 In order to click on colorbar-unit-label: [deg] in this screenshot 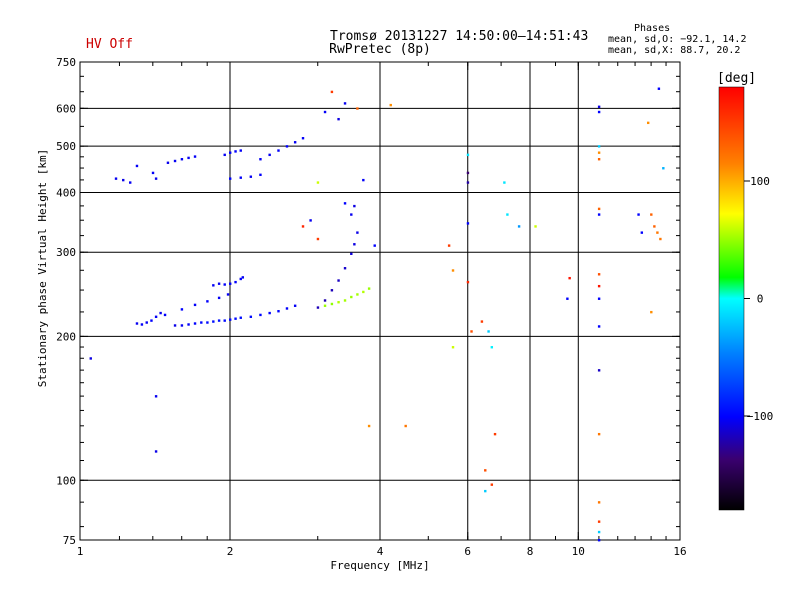, I will do `click(737, 78)`.